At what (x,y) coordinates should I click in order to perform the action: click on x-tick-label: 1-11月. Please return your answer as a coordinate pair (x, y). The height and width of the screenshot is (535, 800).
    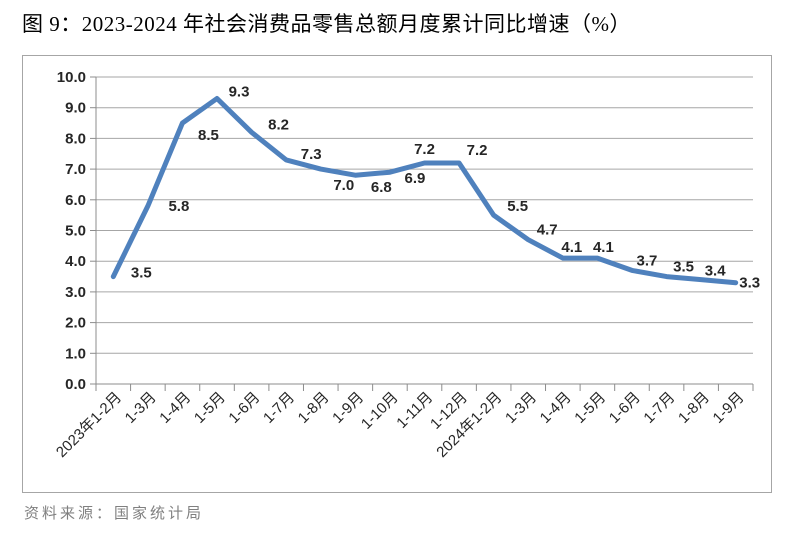
    Looking at the image, I should click on (414, 410).